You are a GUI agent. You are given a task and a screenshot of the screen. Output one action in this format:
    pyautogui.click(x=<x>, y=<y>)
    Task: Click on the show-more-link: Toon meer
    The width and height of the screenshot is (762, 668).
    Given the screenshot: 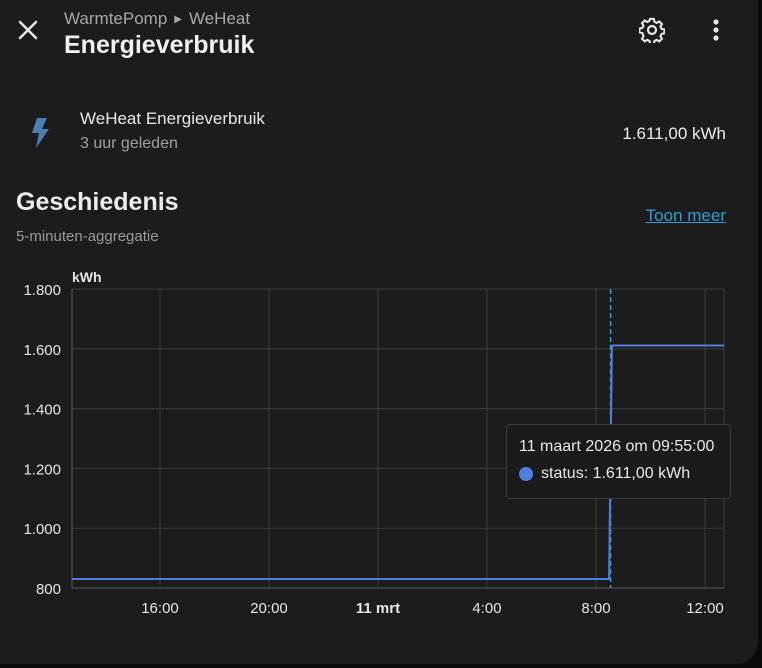 What is the action you would take?
    pyautogui.click(x=685, y=215)
    